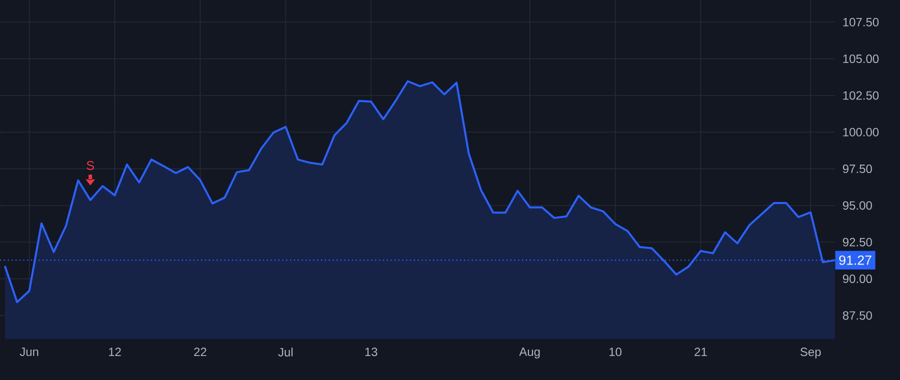 The width and height of the screenshot is (900, 380). What do you see at coordinates (857, 205) in the screenshot?
I see `y-tick-label: 95.00` at bounding box center [857, 205].